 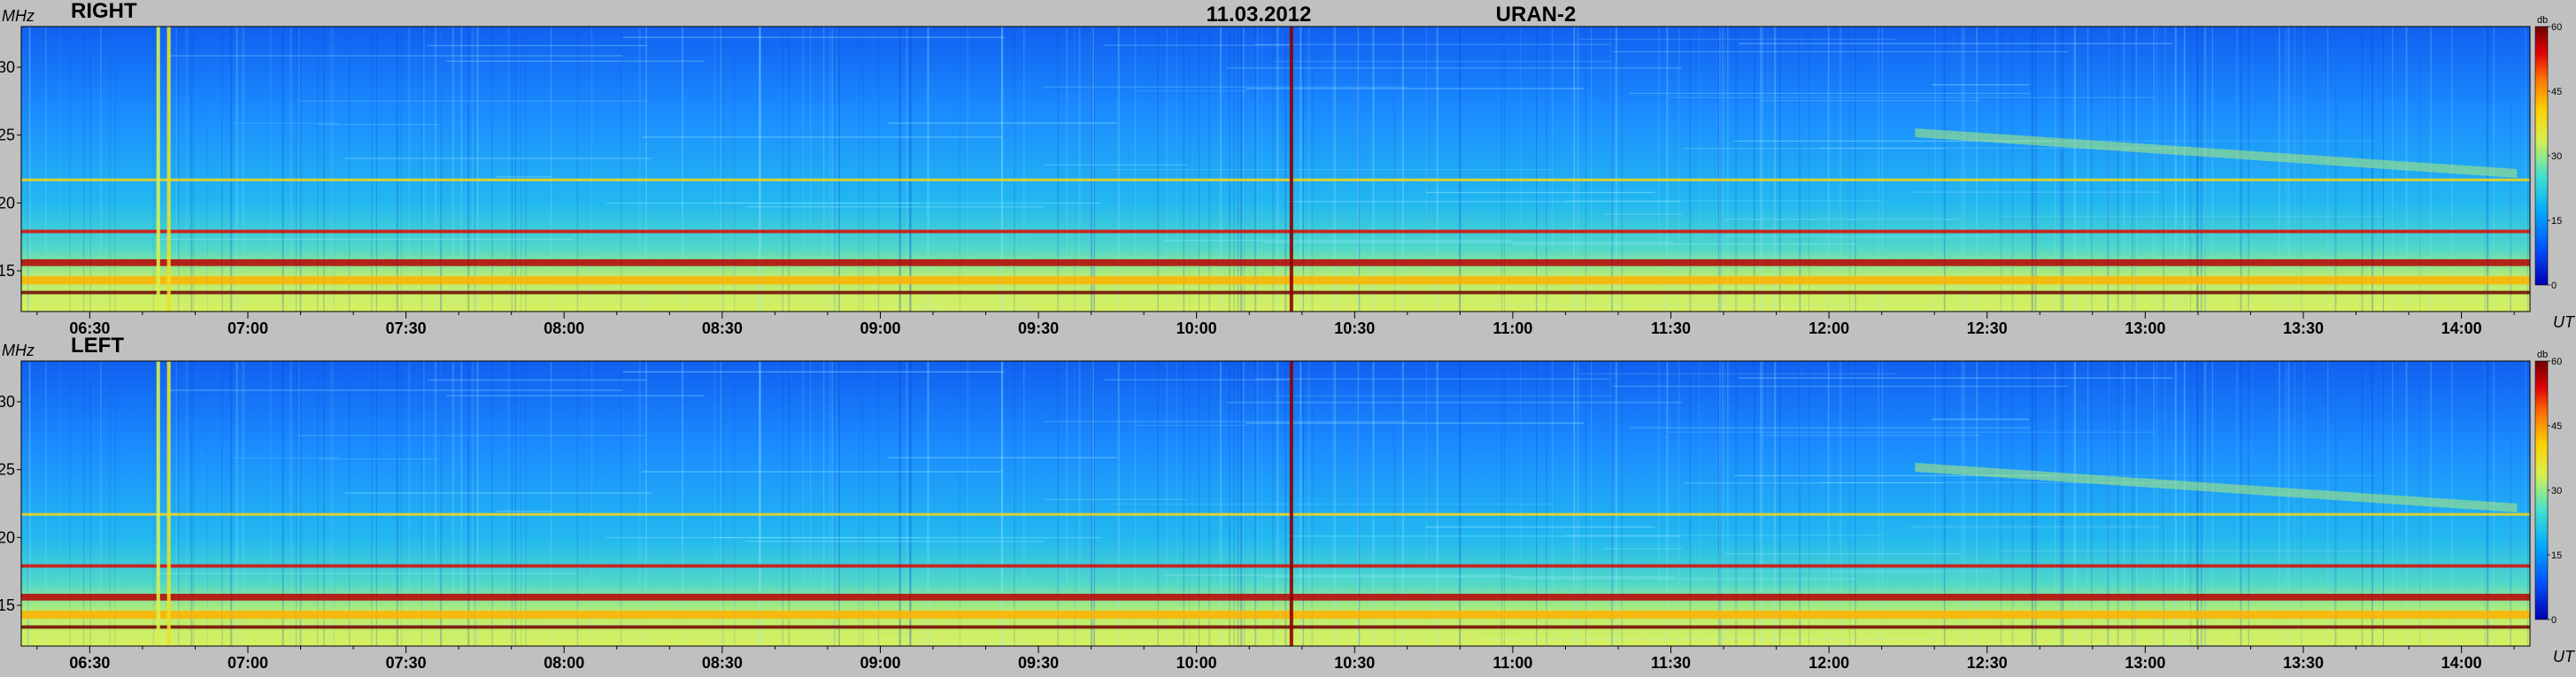 What do you see at coordinates (1536, 15) in the screenshot?
I see `instrument-label: URAN-2` at bounding box center [1536, 15].